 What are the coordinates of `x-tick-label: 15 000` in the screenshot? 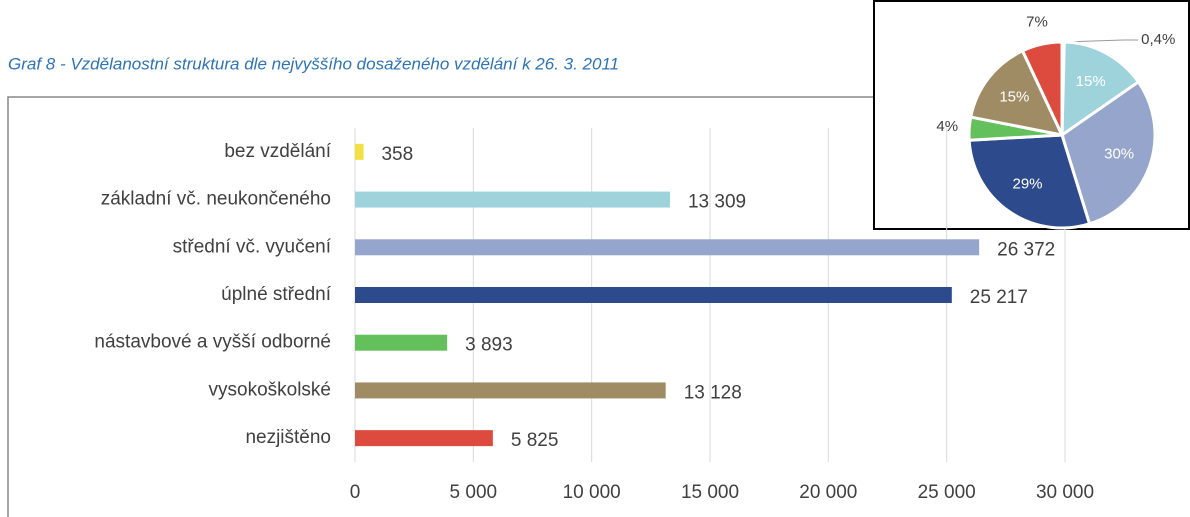 It's located at (710, 492).